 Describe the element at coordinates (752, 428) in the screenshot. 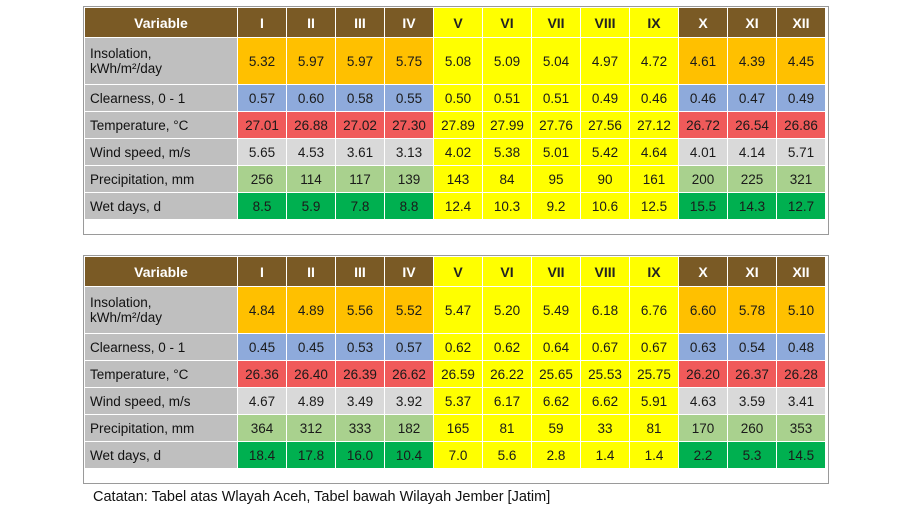

I see `cell-precip-xi: 260` at that location.